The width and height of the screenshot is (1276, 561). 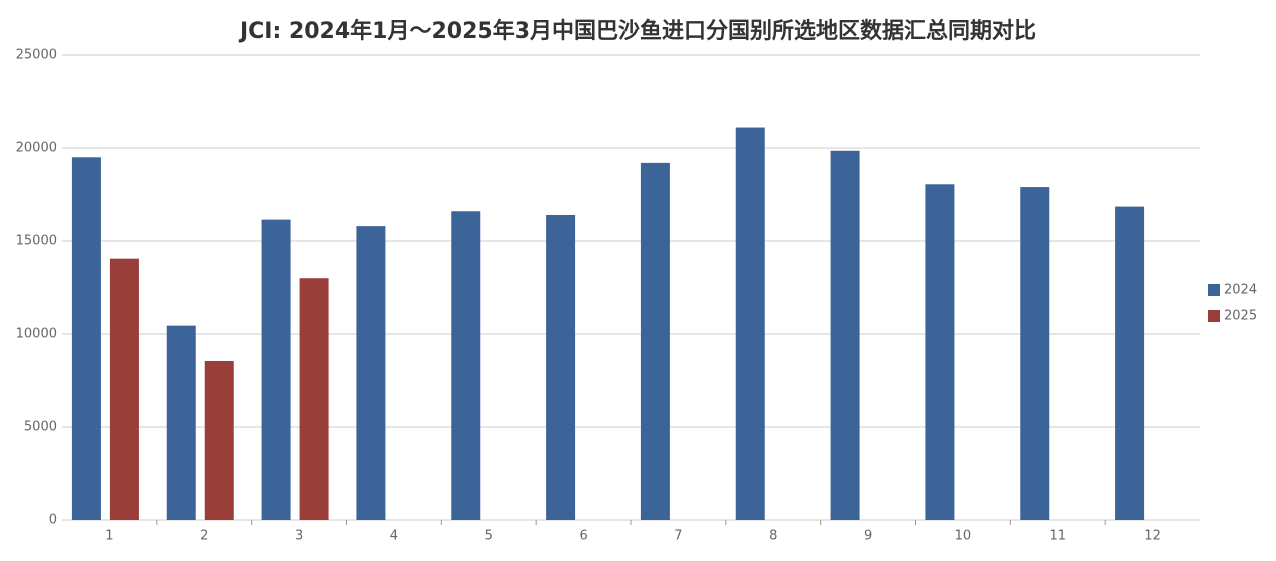 What do you see at coordinates (773, 536) in the screenshot?
I see `x-tick-label: 8` at bounding box center [773, 536].